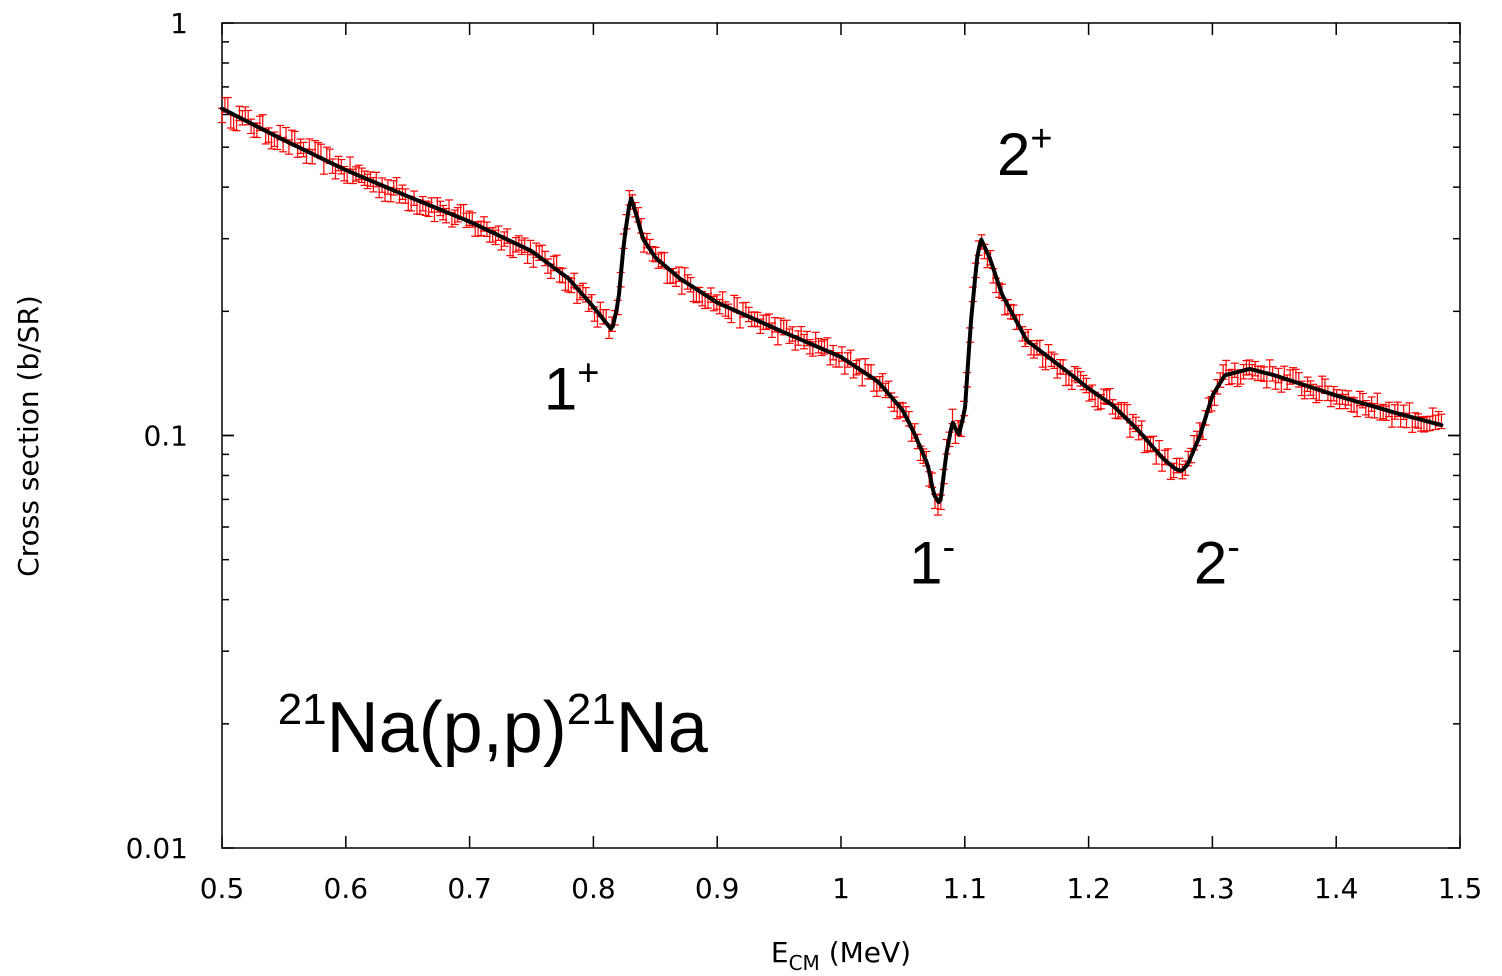 The image size is (1502, 976). I want to click on x-tick-label-0: 0.5, so click(222, 888).